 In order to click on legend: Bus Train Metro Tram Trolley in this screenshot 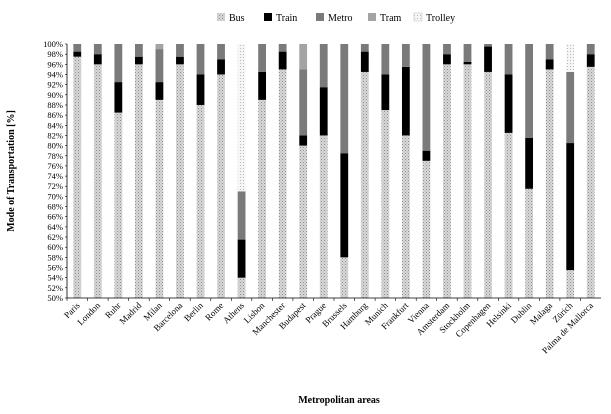, I will do `click(336, 18)`.